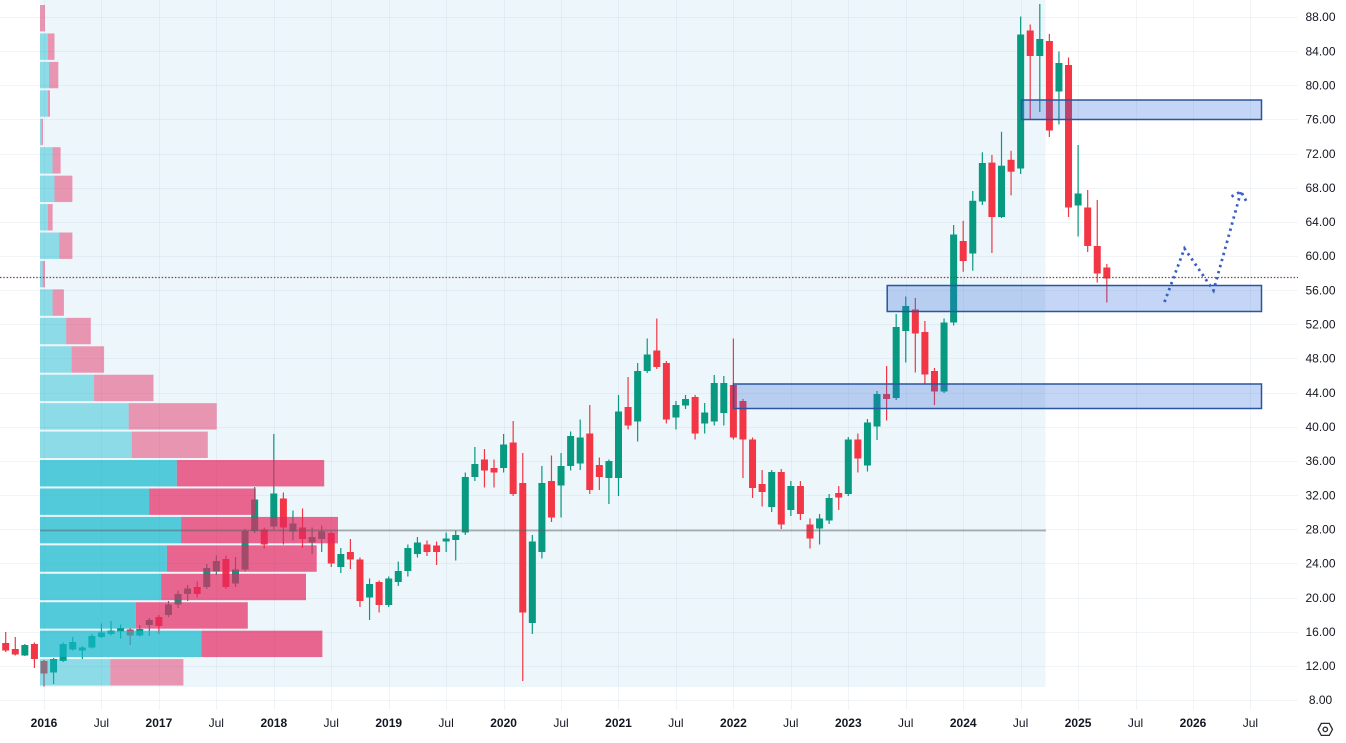 This screenshot has width=1346, height=743. What do you see at coordinates (1320, 393) in the screenshot?
I see `svg-text: 44.00` at bounding box center [1320, 393].